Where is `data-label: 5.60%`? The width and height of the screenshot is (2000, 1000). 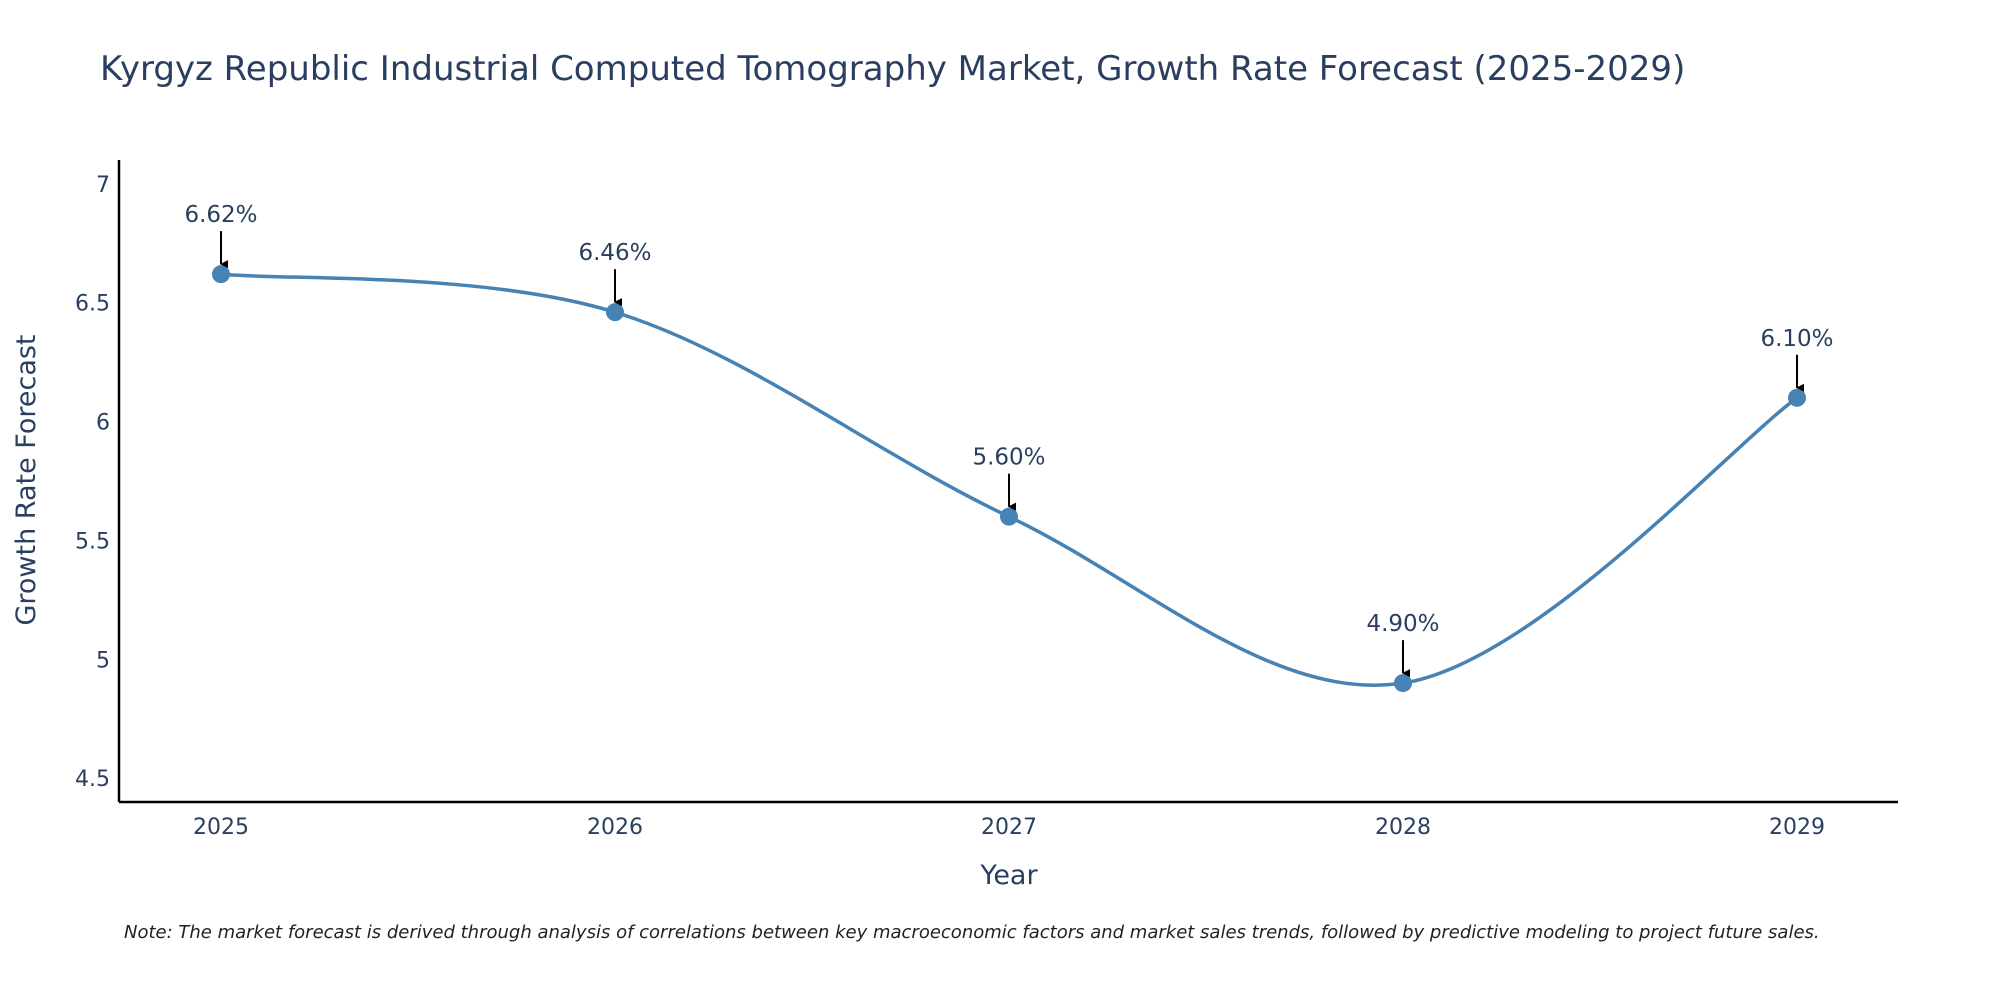
data-label: 5.60% is located at coordinates (1008, 458).